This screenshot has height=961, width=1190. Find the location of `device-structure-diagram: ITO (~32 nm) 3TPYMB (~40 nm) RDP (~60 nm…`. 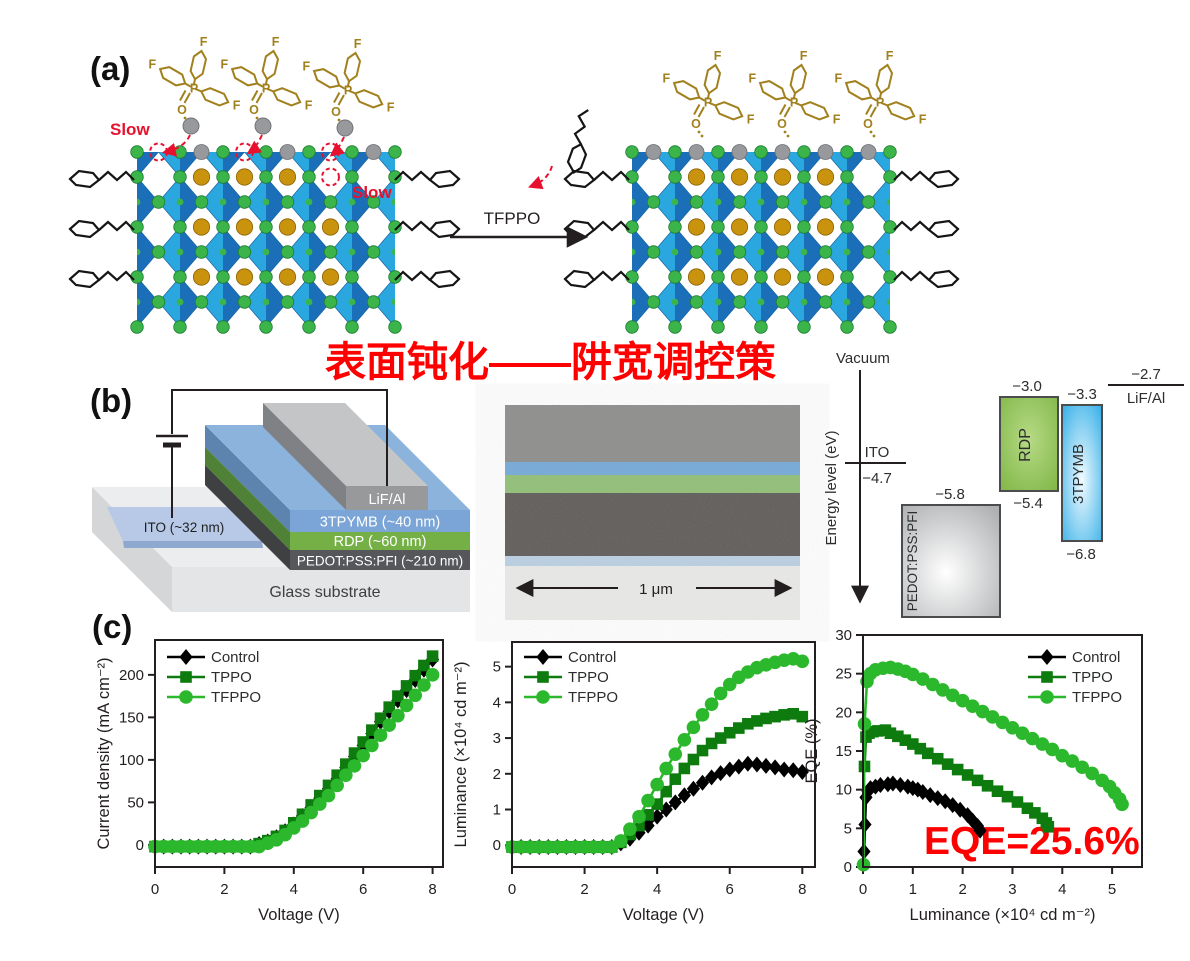

device-structure-diagram: ITO (~32 nm) 3TPYMB (~40 nm) RDP (~60 nm… is located at coordinates (281, 500).